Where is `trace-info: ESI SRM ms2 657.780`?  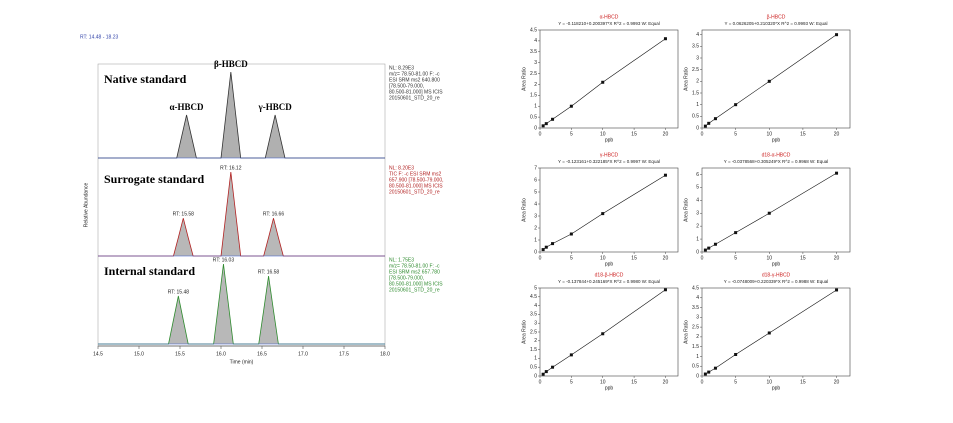 trace-info: ESI SRM ms2 657.780 is located at coordinates (414, 272).